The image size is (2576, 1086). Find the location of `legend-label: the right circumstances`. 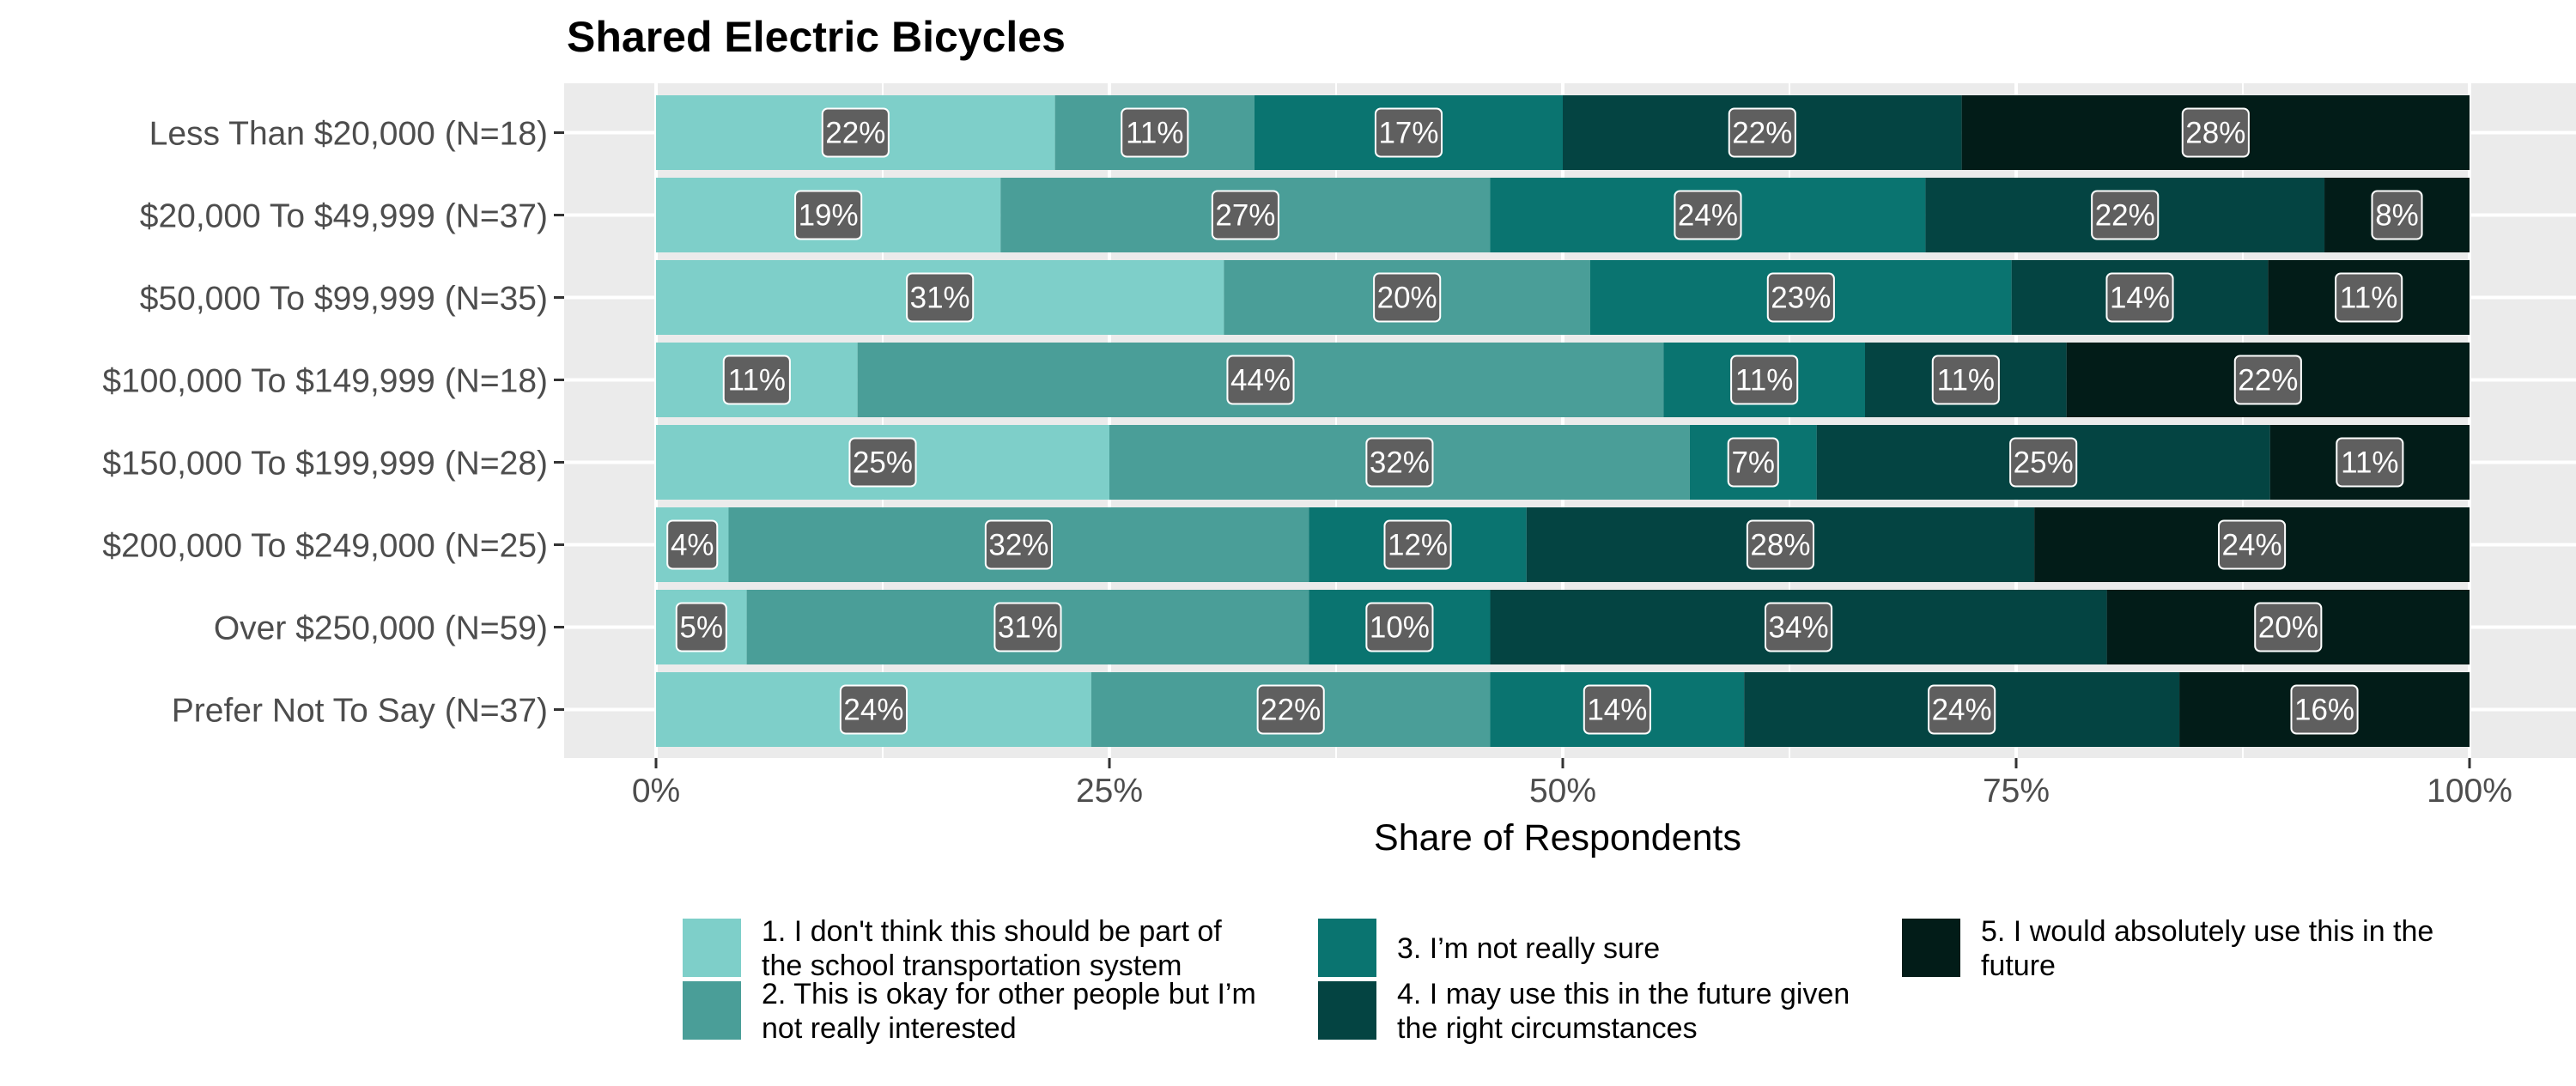

legend-label: the right circumstances is located at coordinates (1547, 1028).